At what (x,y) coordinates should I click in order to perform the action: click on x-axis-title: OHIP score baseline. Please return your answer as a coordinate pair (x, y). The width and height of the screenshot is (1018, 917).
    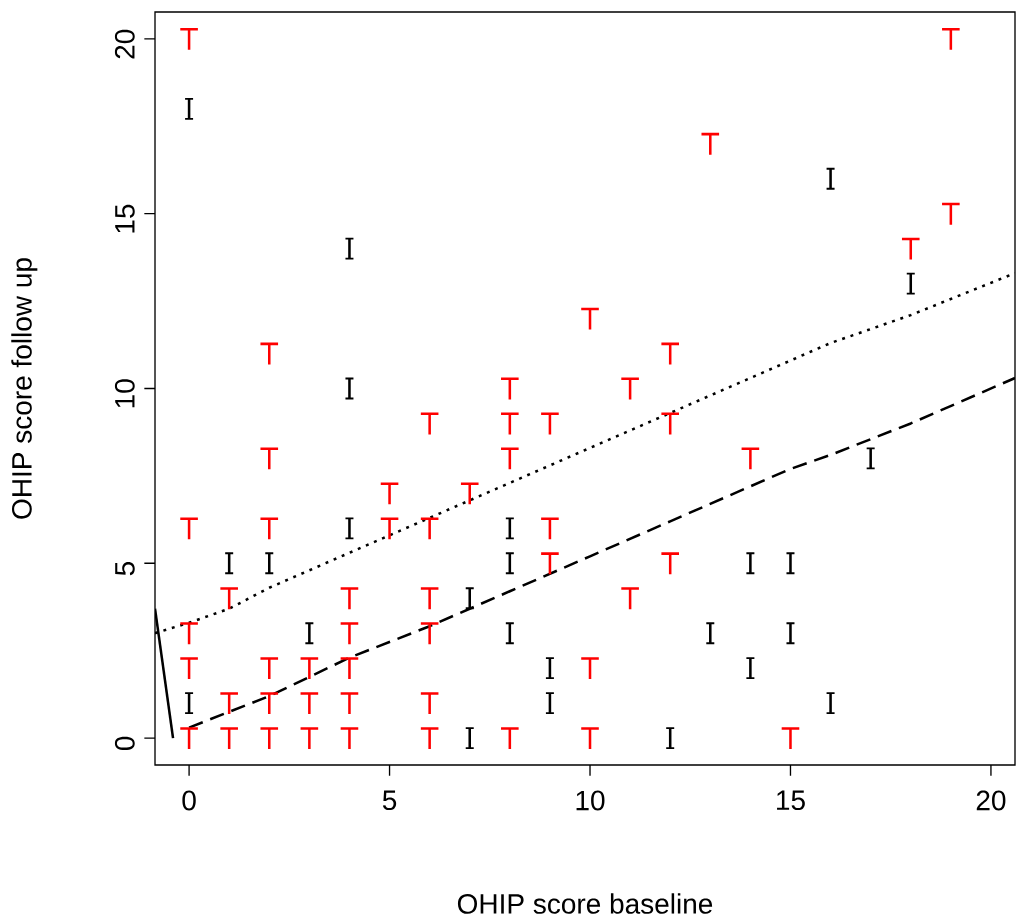
    Looking at the image, I should click on (585, 903).